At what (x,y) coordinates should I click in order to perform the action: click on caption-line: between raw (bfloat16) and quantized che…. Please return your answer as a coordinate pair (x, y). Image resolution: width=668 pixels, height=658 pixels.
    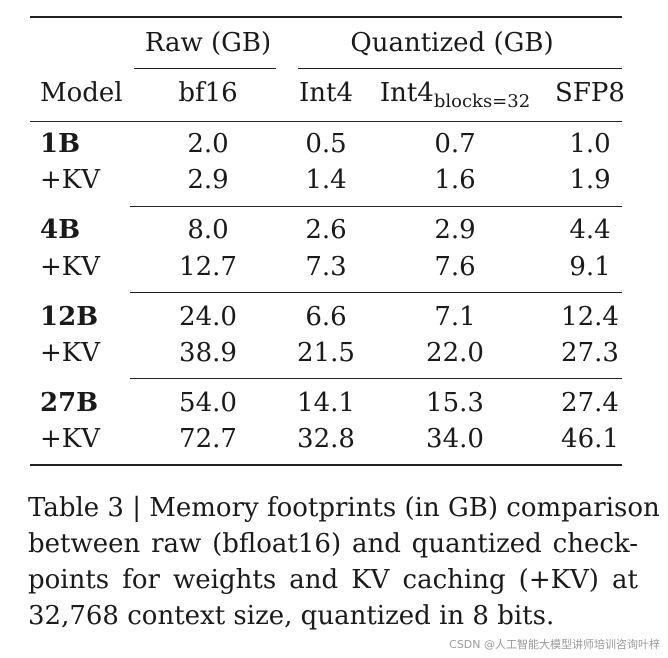
    Looking at the image, I should click on (333, 544).